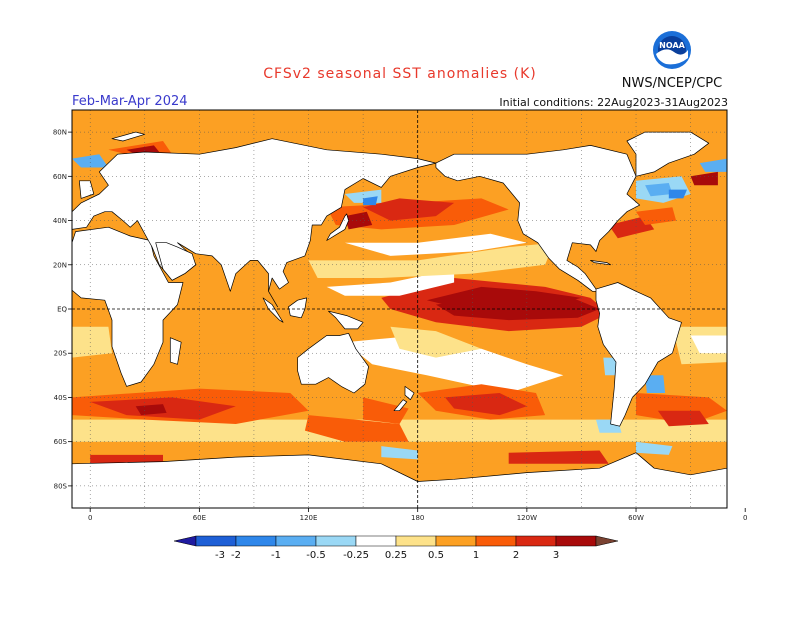  Describe the element at coordinates (613, 102) in the screenshot. I see `initial-conditions-label: Initial conditions: 22Aug2023-31Aug2023` at that location.